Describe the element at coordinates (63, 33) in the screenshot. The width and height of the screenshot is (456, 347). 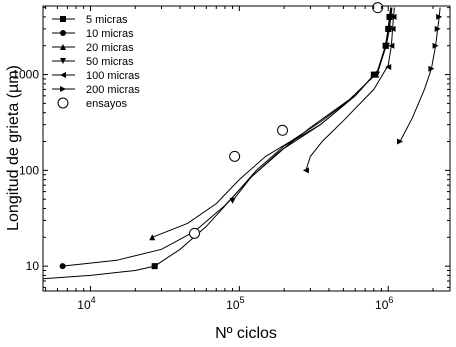
I see `legend-marker-circle` at that location.